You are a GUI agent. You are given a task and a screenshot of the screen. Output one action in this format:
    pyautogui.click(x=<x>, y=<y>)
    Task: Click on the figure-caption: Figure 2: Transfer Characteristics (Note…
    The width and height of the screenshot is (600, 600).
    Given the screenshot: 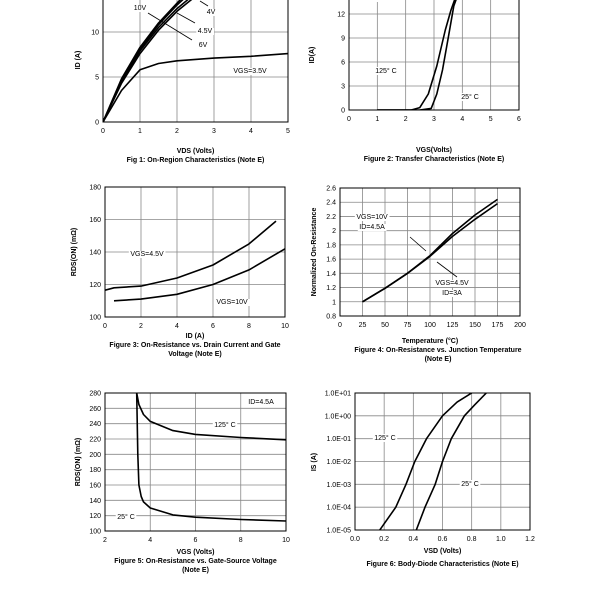 What is the action you would take?
    pyautogui.click(x=434, y=159)
    